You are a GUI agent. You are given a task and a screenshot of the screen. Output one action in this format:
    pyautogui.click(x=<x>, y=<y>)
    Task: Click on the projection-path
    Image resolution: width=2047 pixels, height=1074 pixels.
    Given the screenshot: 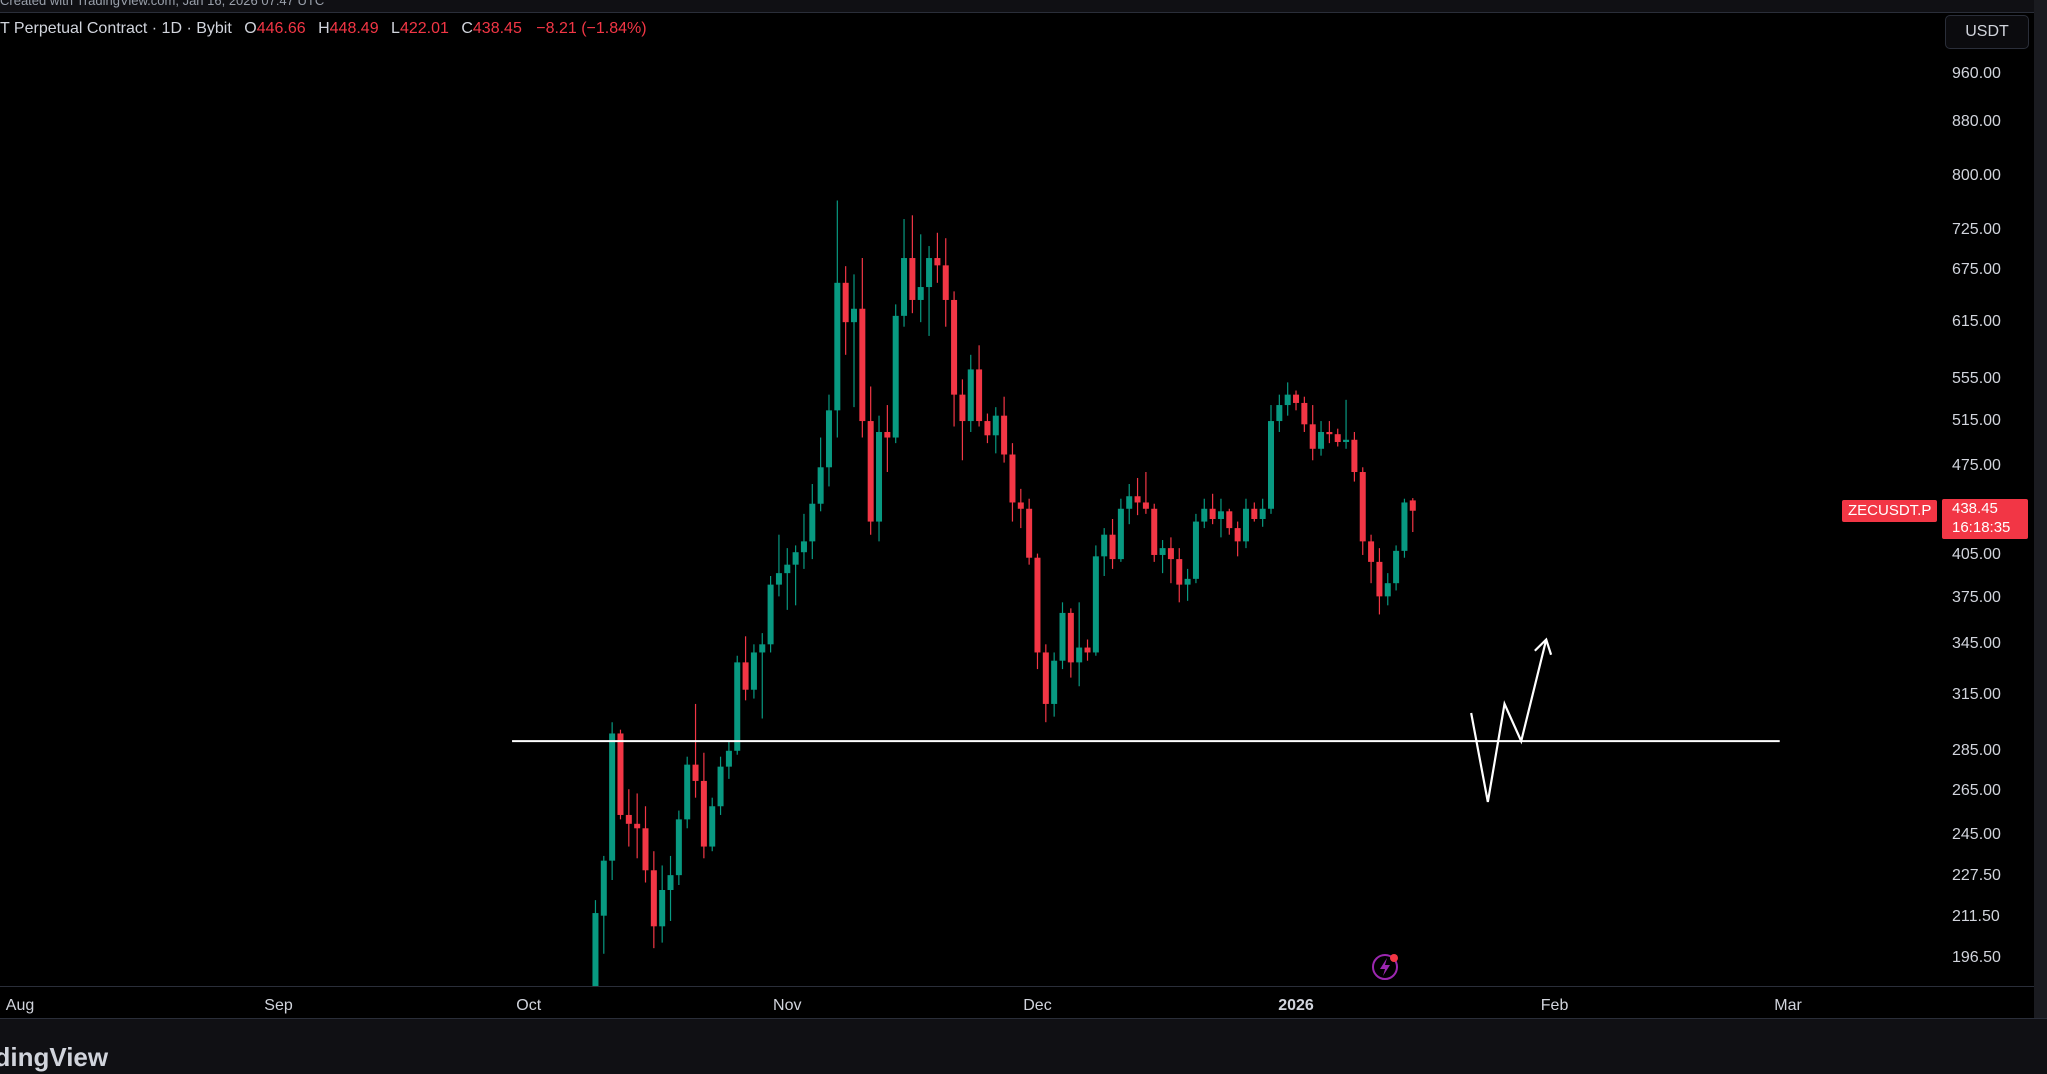 What is the action you would take?
    pyautogui.click(x=1509, y=721)
    